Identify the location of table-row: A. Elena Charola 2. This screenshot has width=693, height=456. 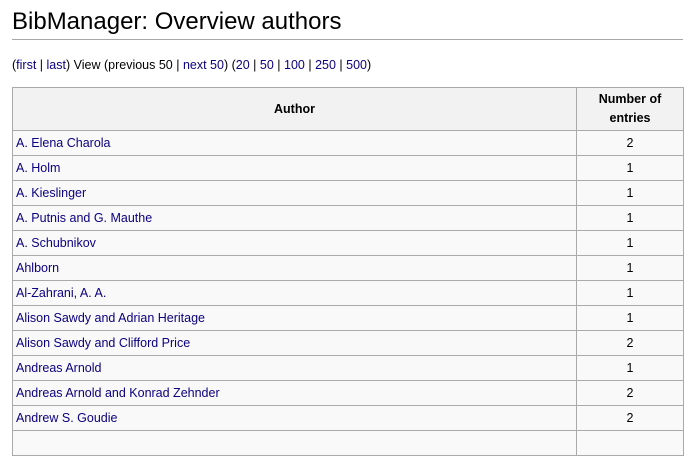
(348, 143).